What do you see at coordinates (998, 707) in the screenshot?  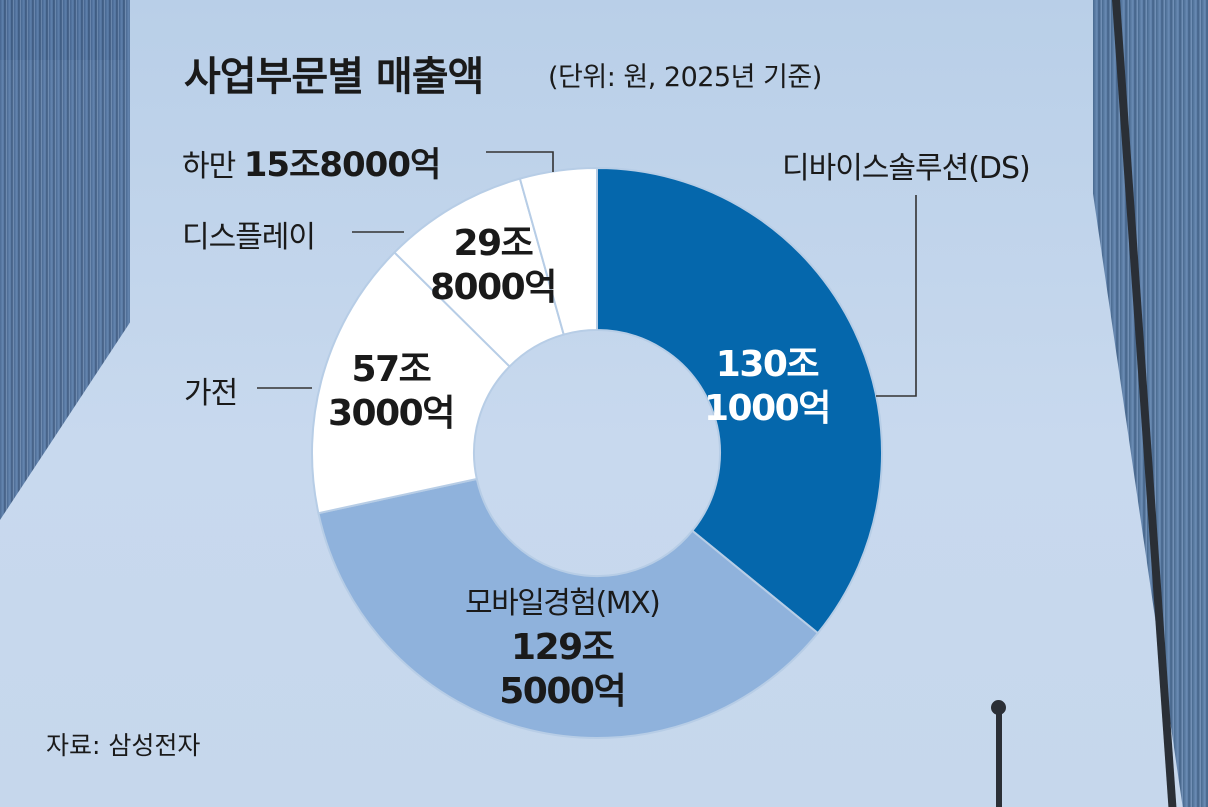 I see `lamp-head` at bounding box center [998, 707].